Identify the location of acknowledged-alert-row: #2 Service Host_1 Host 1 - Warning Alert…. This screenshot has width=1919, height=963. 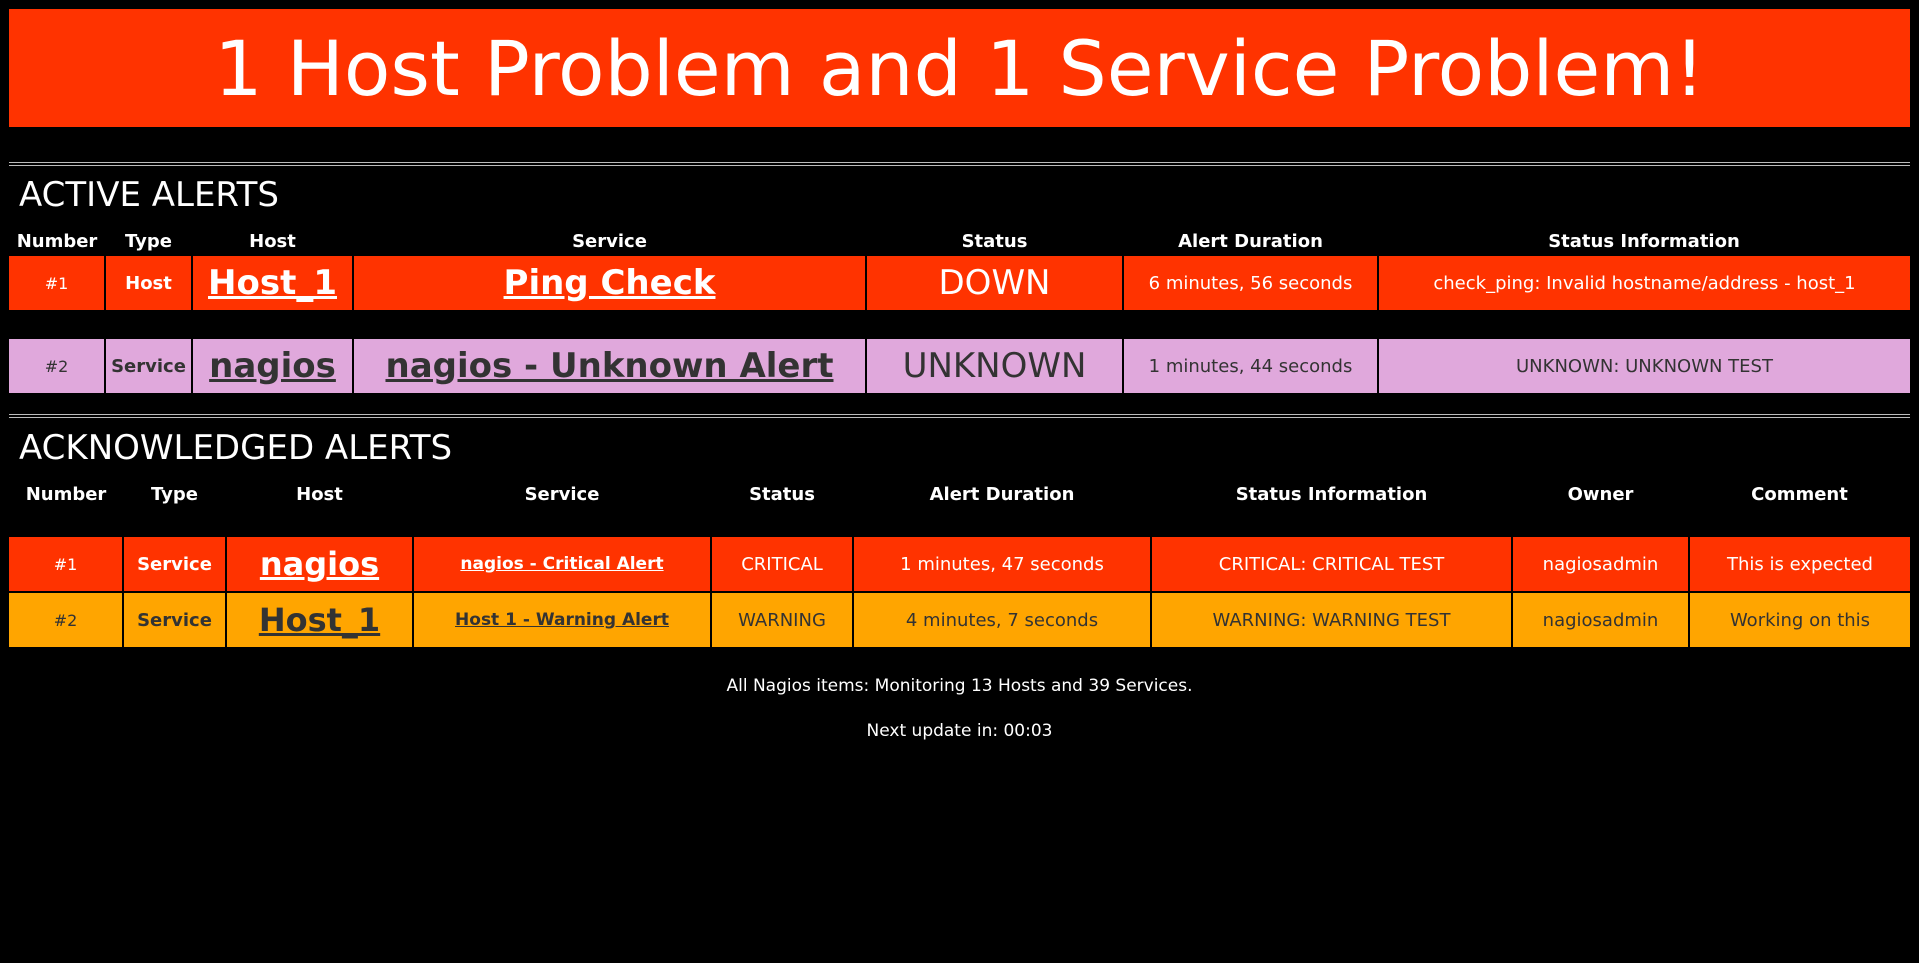
(959, 620).